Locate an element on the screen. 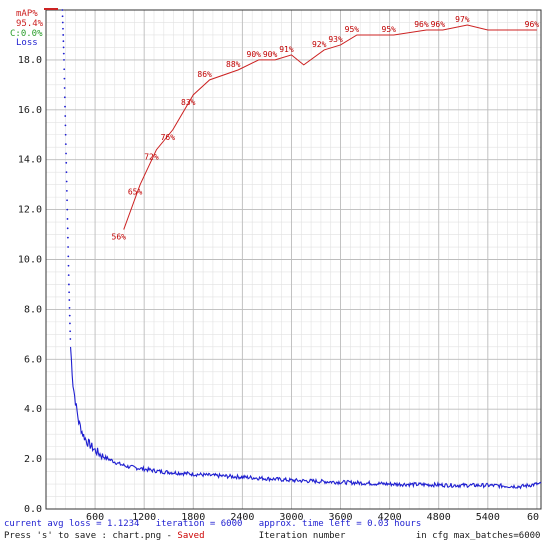 This screenshot has height=549, width=550. y-tick-label: 16.0 is located at coordinates (30, 110).